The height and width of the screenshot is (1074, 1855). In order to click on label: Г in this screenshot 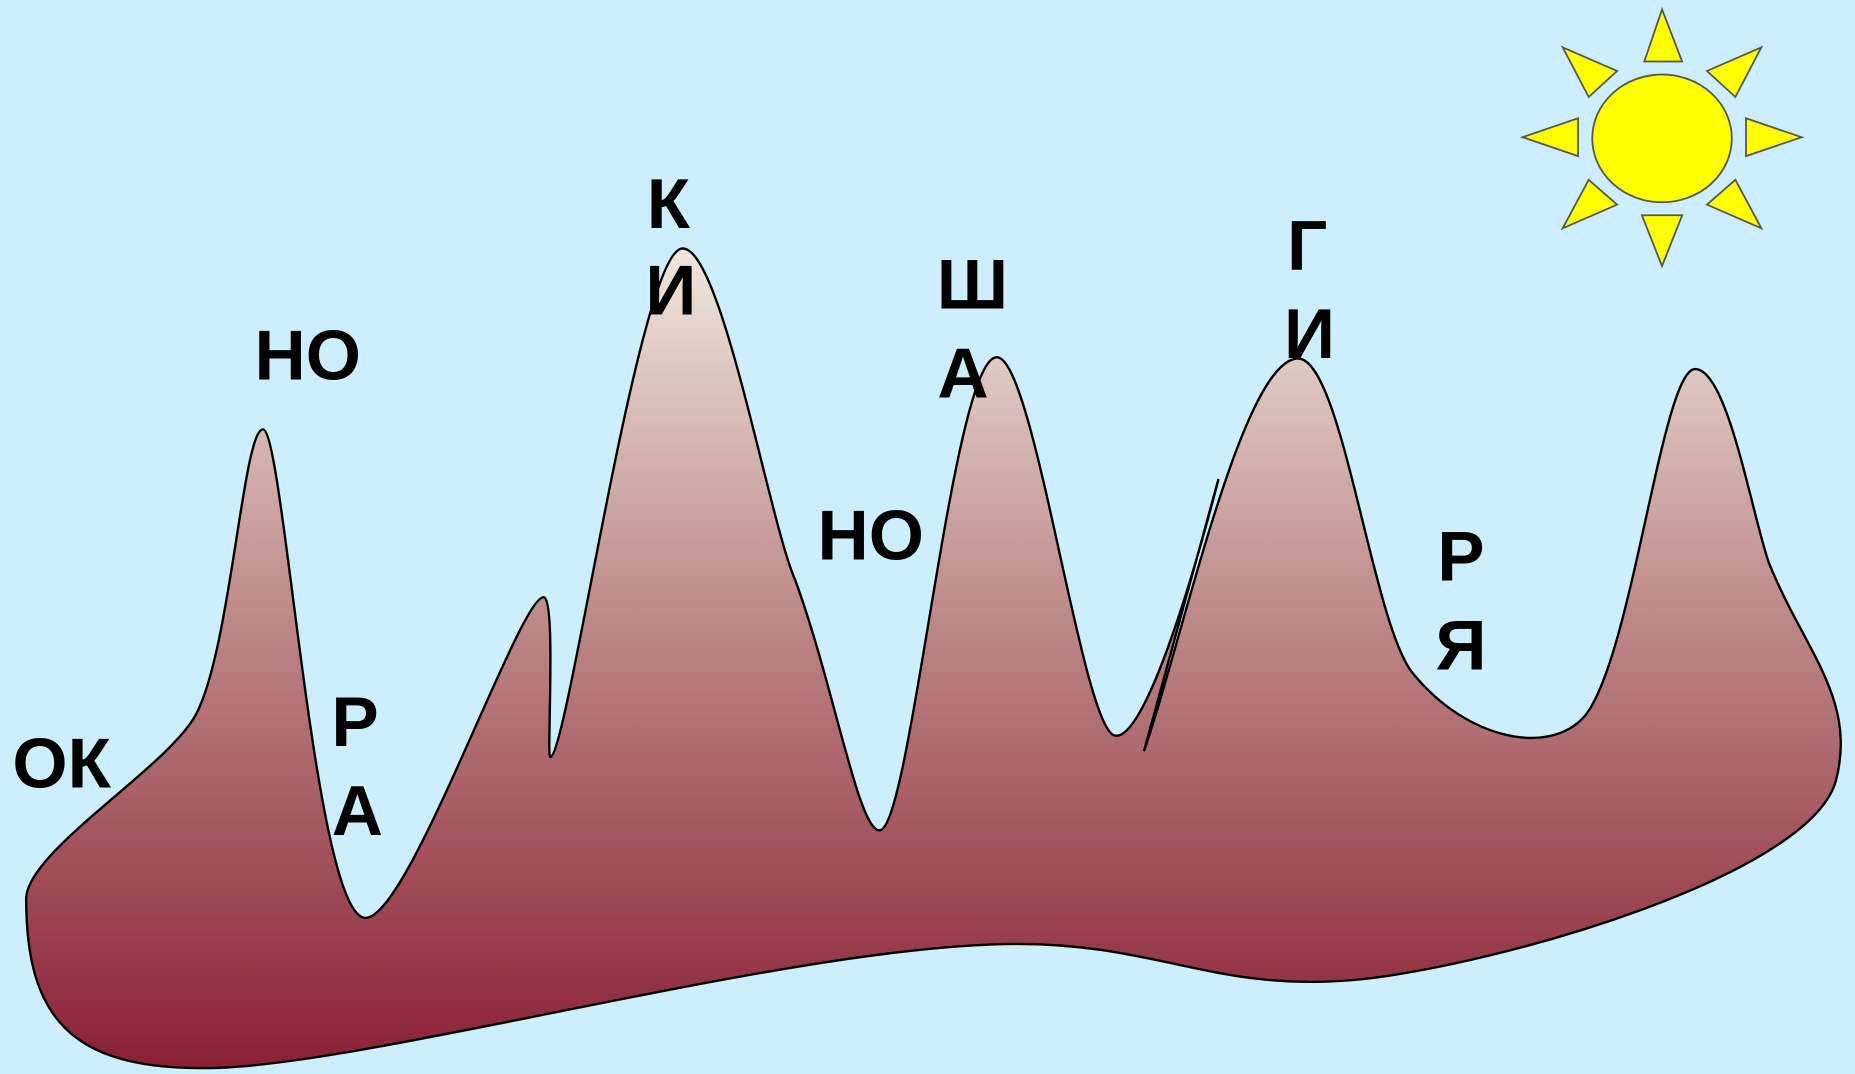, I will do `click(1307, 246)`.